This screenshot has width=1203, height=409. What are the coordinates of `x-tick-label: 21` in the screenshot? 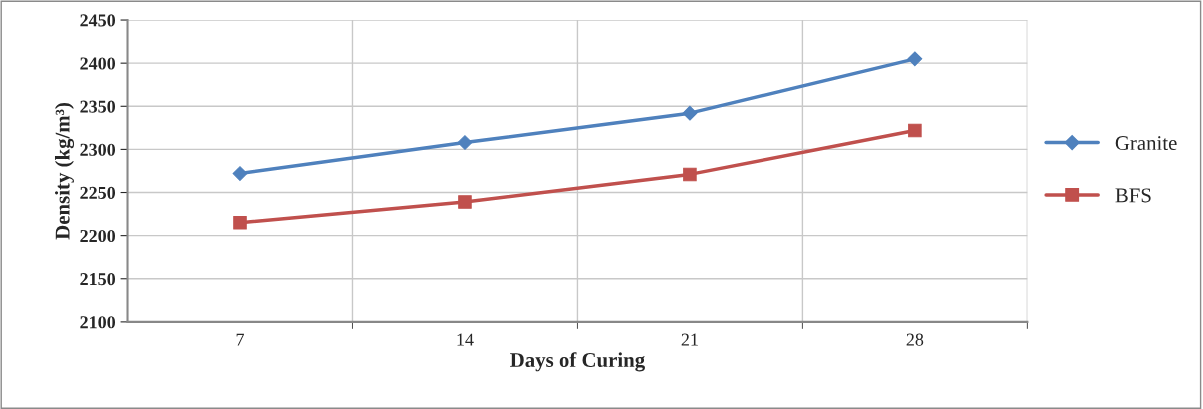 It's located at (689, 339).